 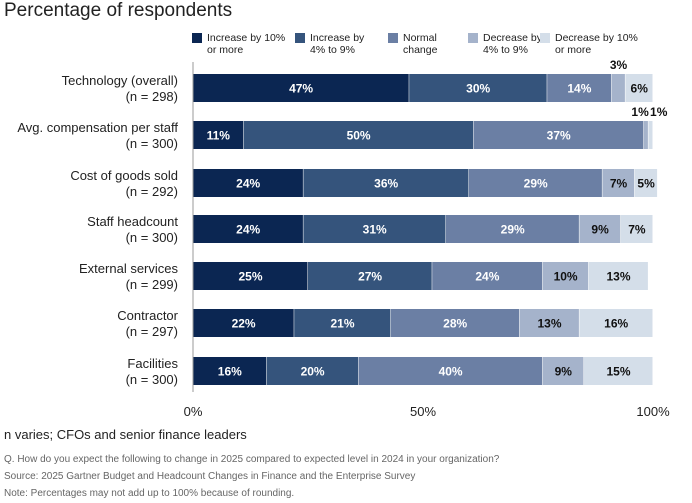 I want to click on data-label: 5%, so click(x=646, y=184).